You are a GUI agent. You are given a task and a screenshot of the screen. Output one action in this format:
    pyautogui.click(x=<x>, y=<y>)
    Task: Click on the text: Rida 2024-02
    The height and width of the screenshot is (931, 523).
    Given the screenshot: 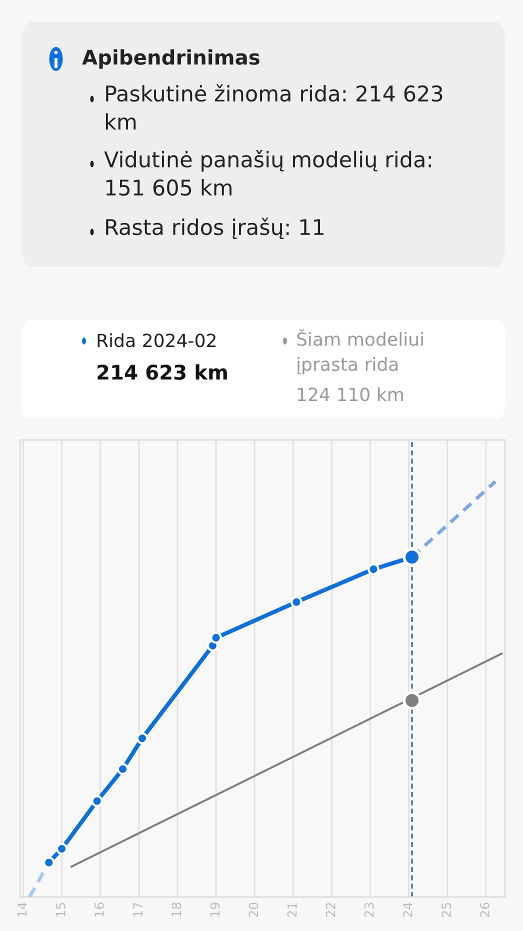 What is the action you would take?
    pyautogui.click(x=157, y=340)
    